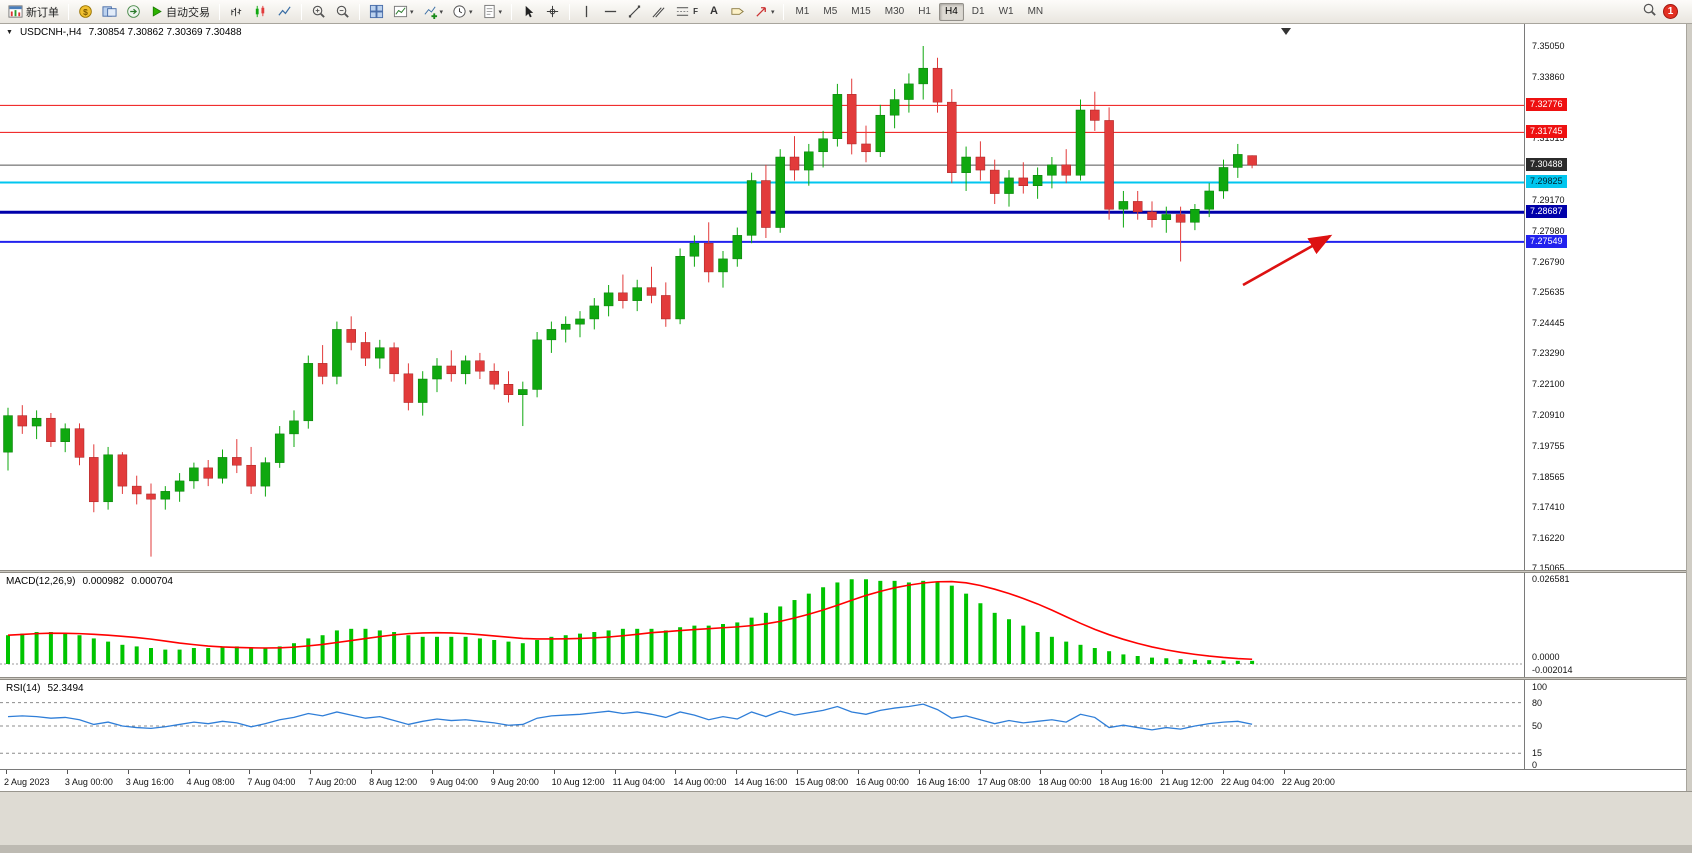 The height and width of the screenshot is (853, 1692). I want to click on timeframe-h4-button: H4, so click(951, 11).